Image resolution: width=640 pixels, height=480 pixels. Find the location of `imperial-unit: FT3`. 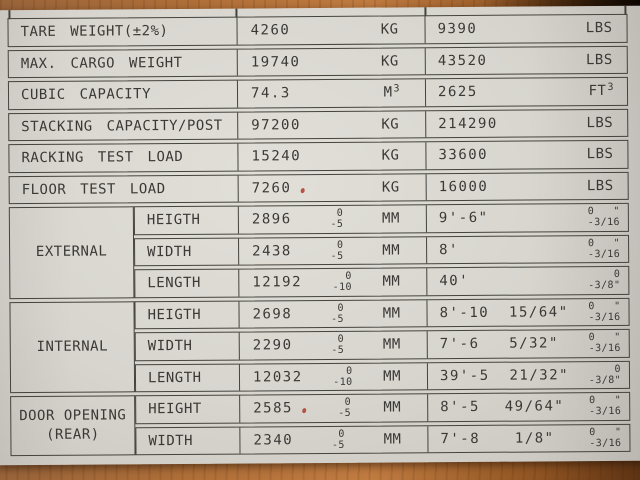

imperial-unit: FT3 is located at coordinates (601, 90).